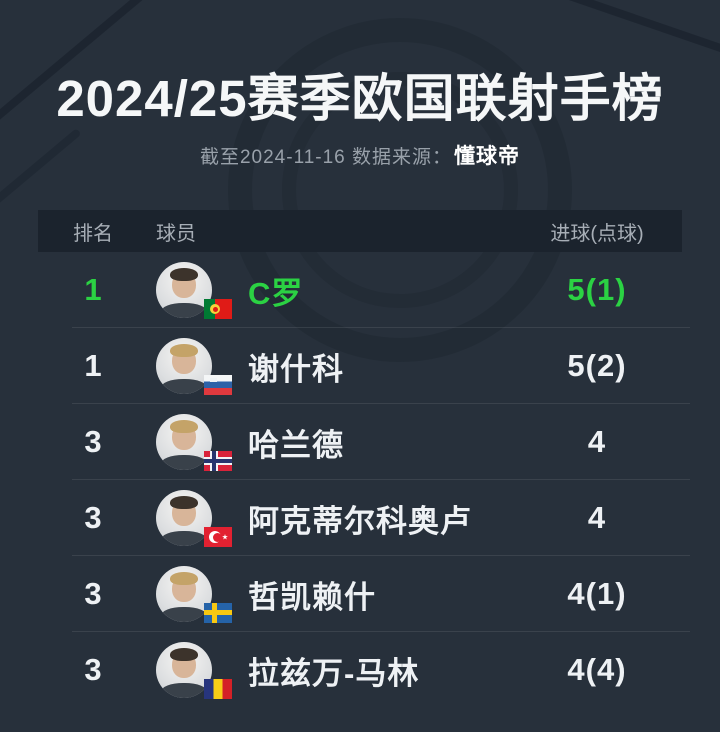  What do you see at coordinates (487, 156) in the screenshot?
I see `source-logo-text: 懂球帝` at bounding box center [487, 156].